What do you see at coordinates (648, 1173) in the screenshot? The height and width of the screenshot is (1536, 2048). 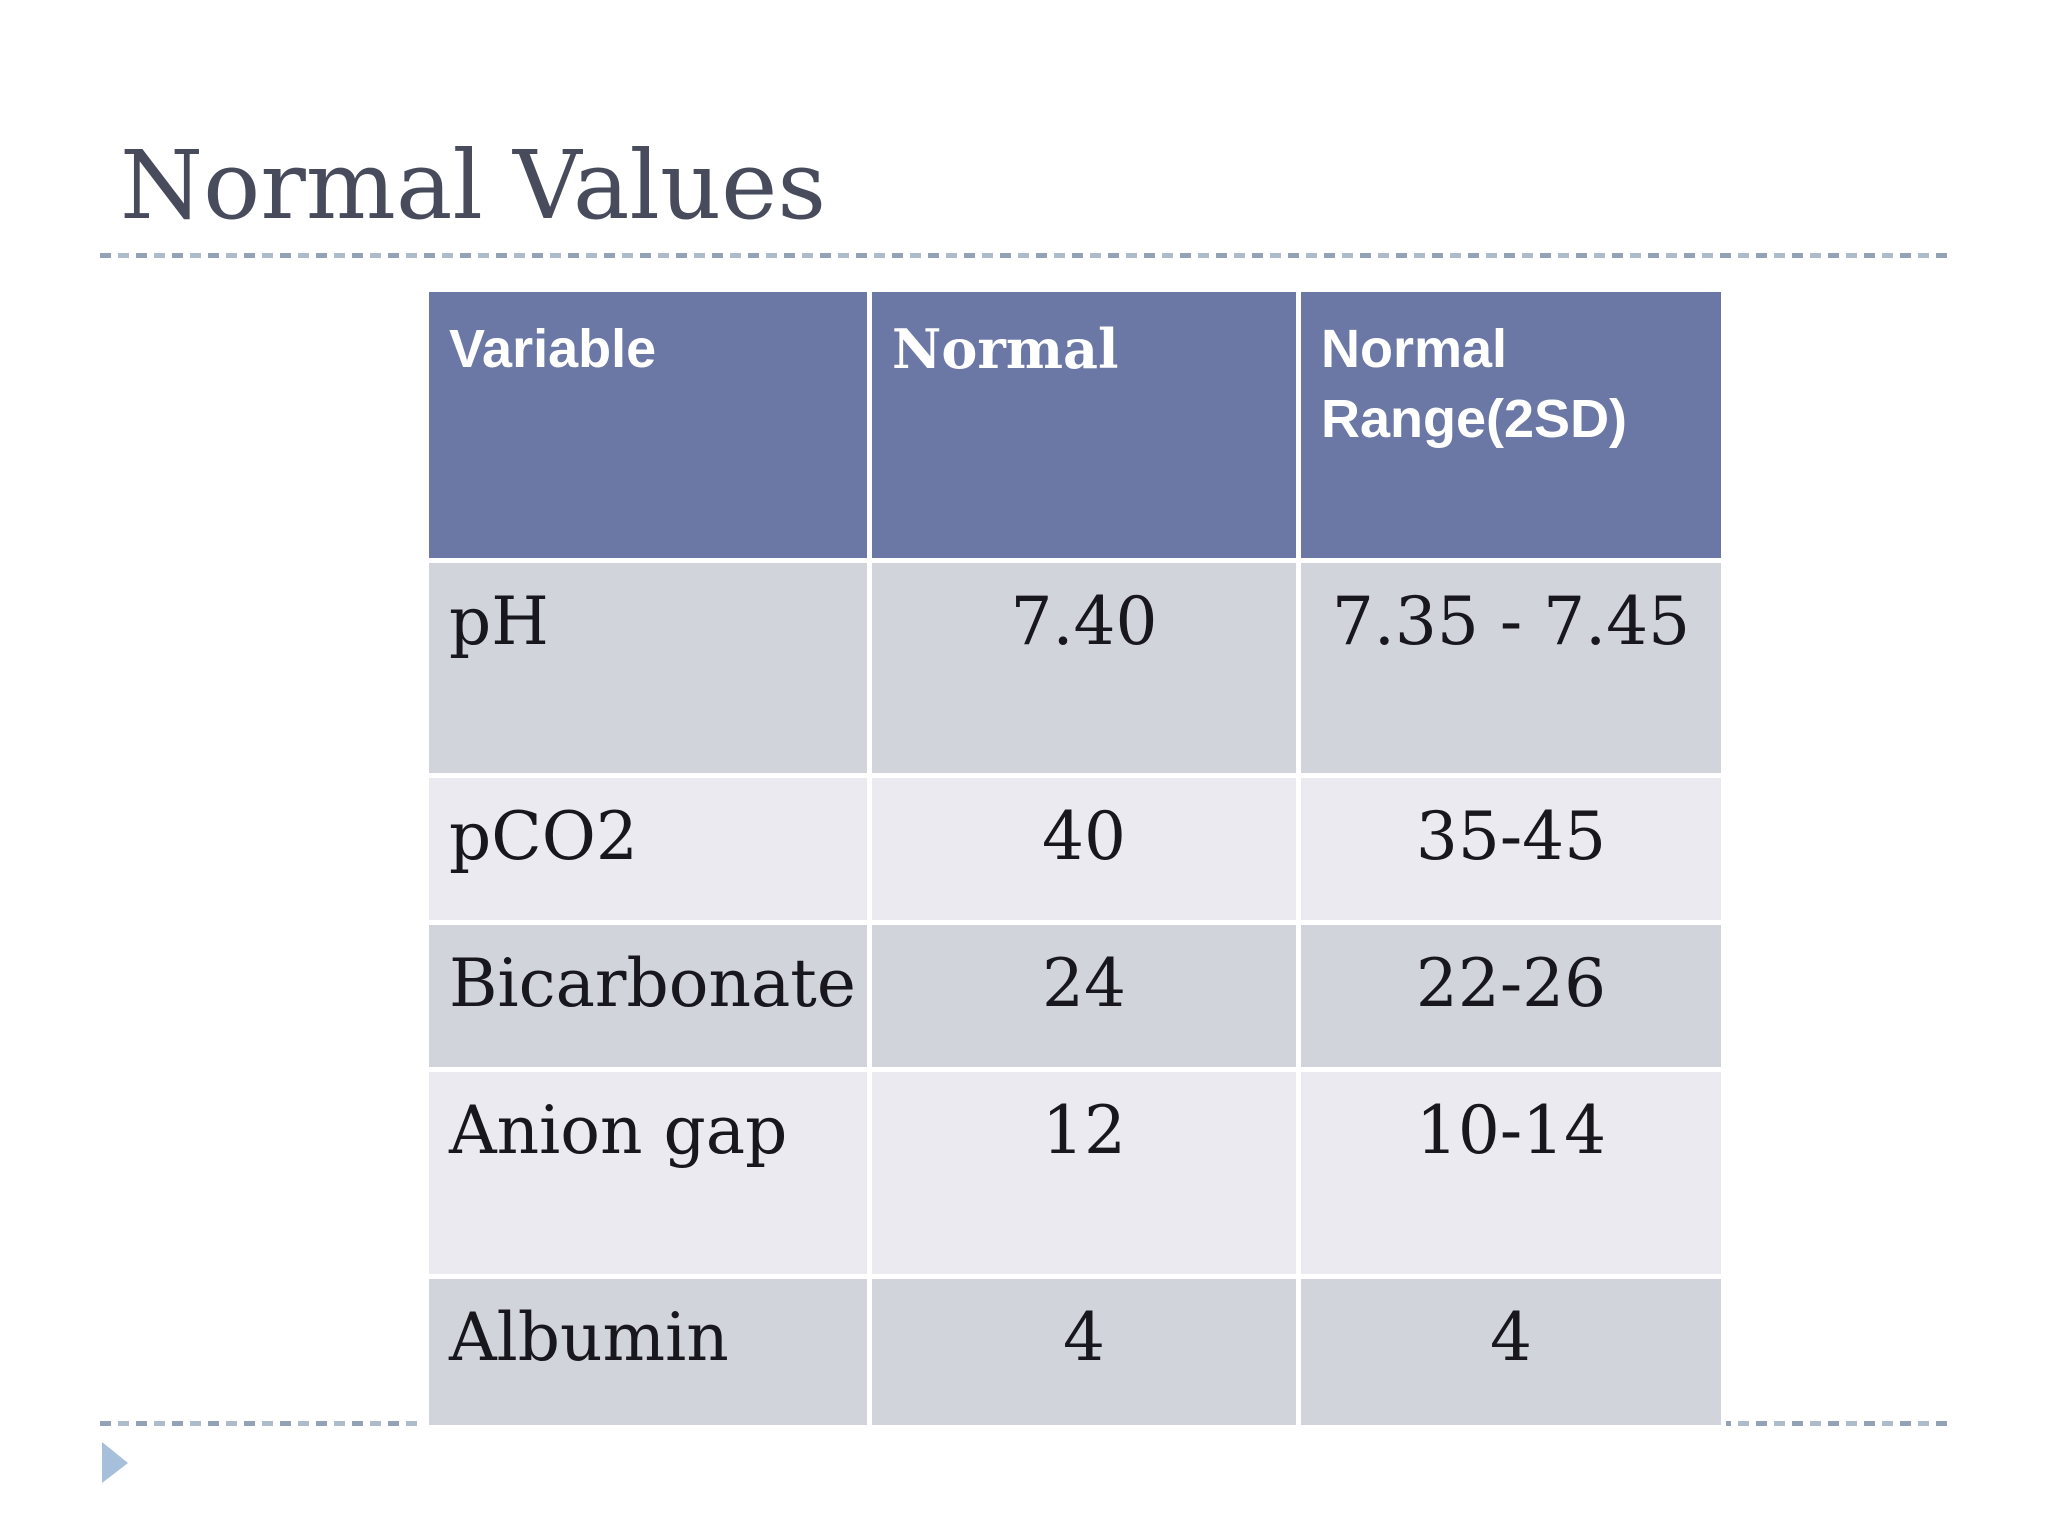 I see `variable-cell: Anion gap` at bounding box center [648, 1173].